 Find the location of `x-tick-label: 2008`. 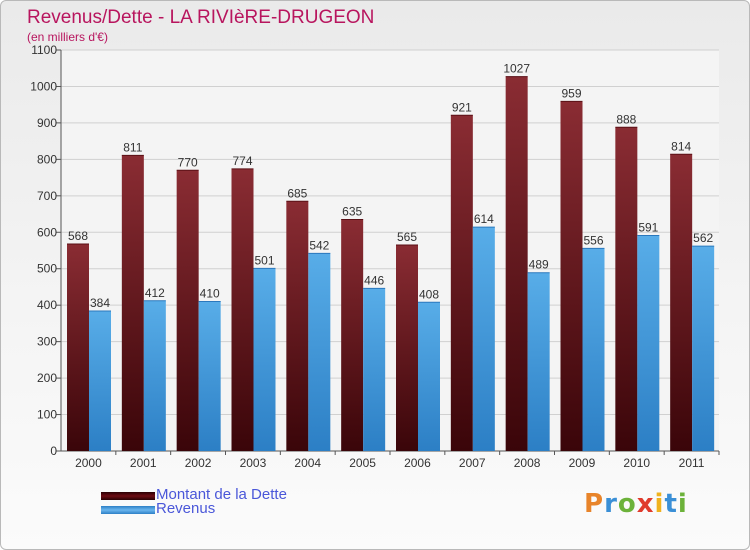

x-tick-label: 2008 is located at coordinates (527, 463).